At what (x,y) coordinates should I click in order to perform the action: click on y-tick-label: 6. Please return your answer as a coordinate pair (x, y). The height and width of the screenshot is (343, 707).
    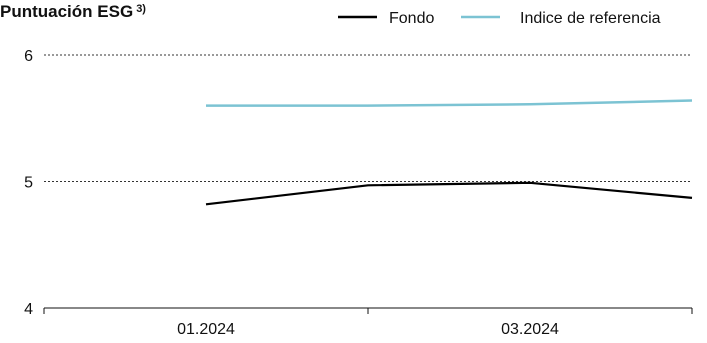
    Looking at the image, I should click on (28, 56).